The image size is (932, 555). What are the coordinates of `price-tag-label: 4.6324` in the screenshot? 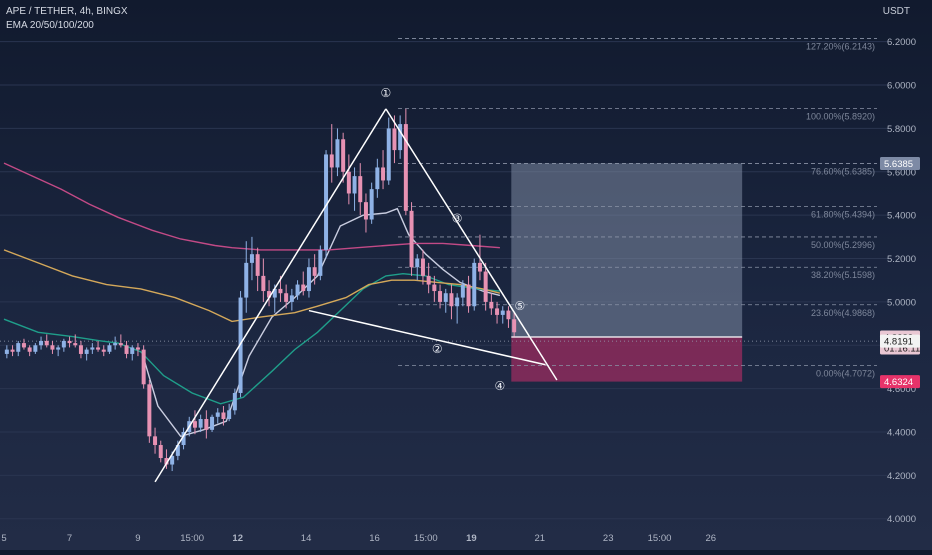 It's located at (898, 382).